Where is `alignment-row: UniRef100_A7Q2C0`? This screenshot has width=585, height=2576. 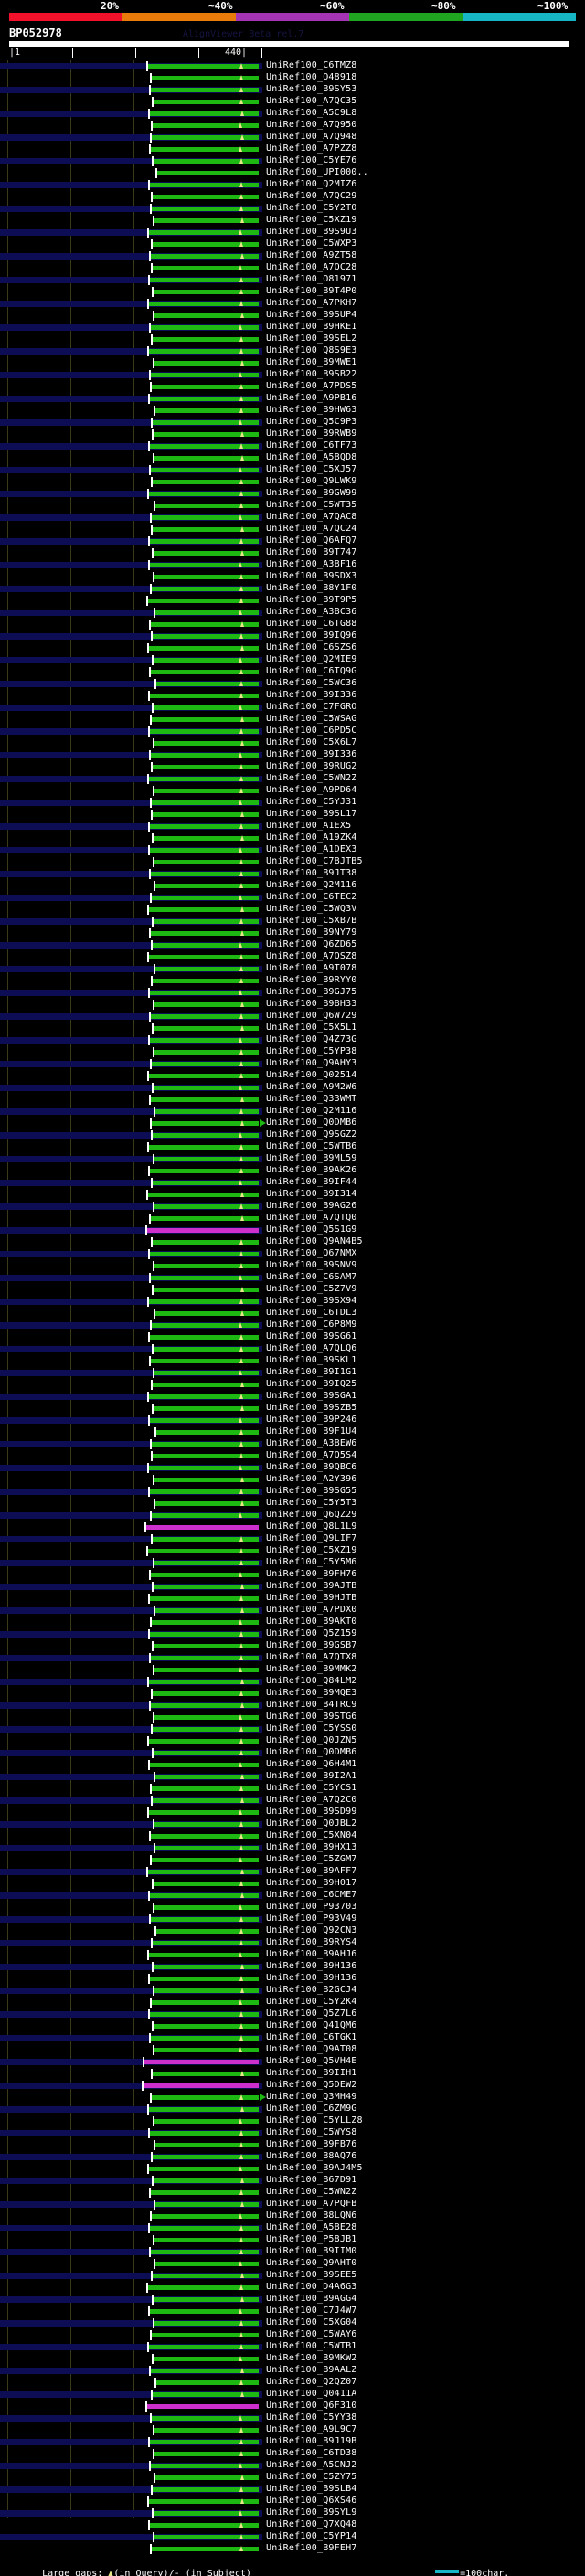
alignment-row: UniRef100_A7Q2C0 is located at coordinates (293, 1801).